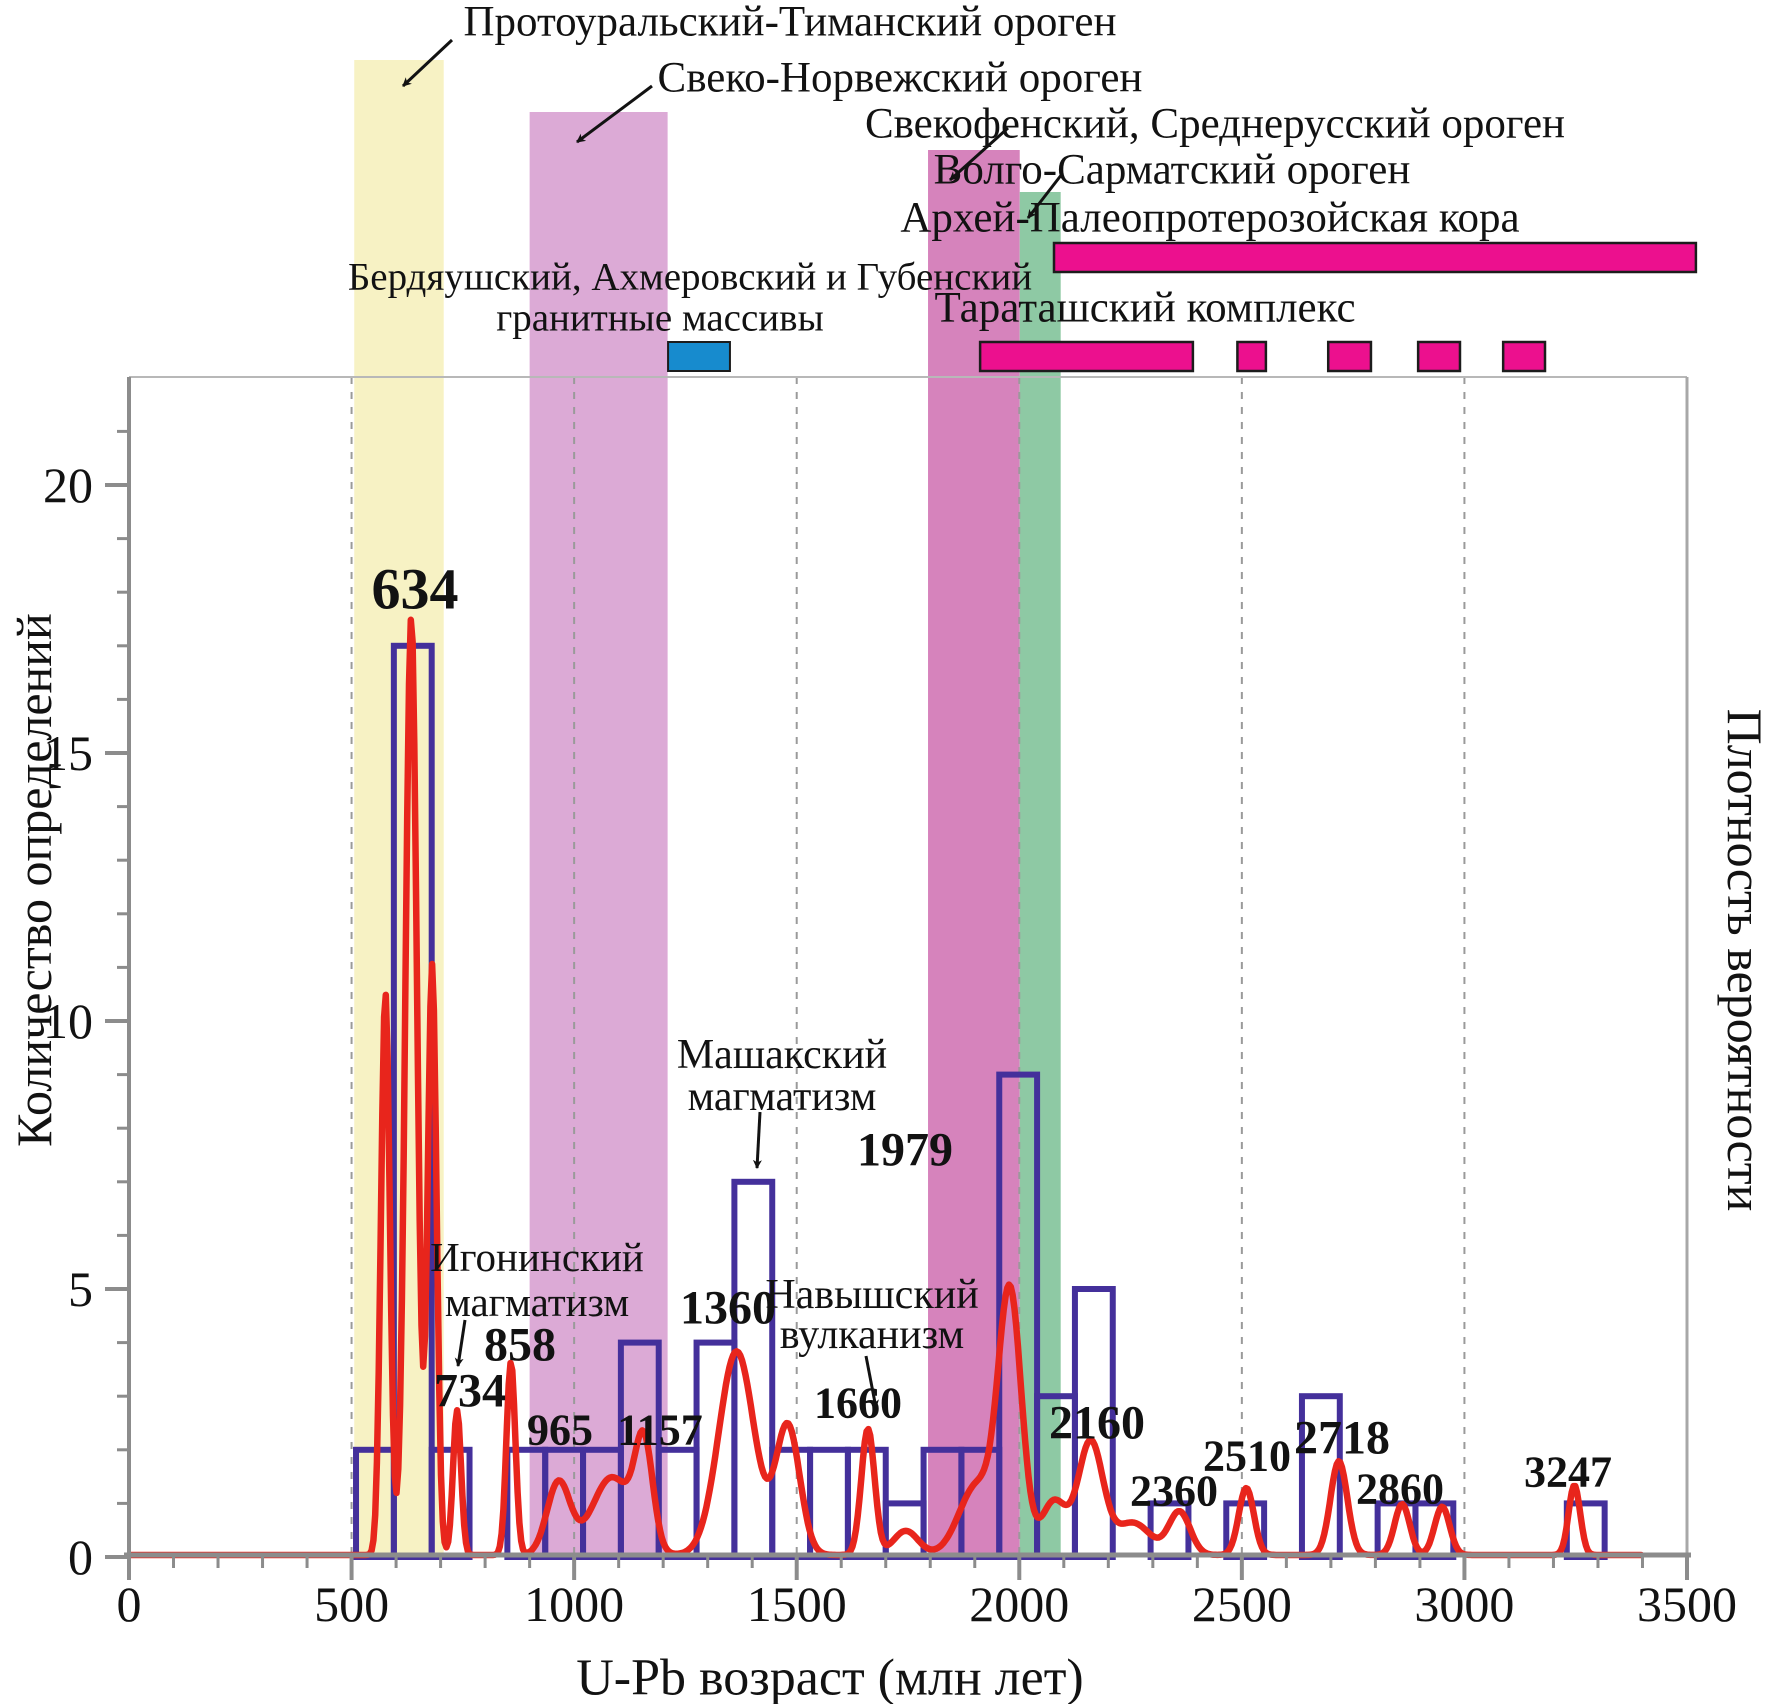  Describe the element at coordinates (757, 1140) in the screenshot. I see `annotation-arrow-mashak` at that location.